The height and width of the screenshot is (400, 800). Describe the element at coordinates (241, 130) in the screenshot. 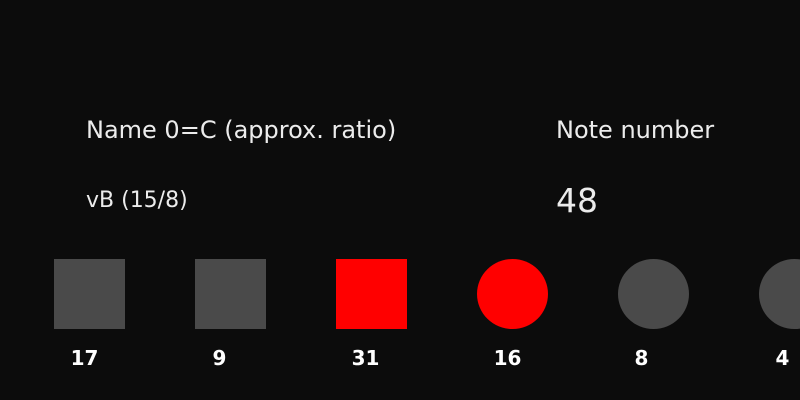

I see `name-label: Name 0=C (approx. ratio)` at that location.